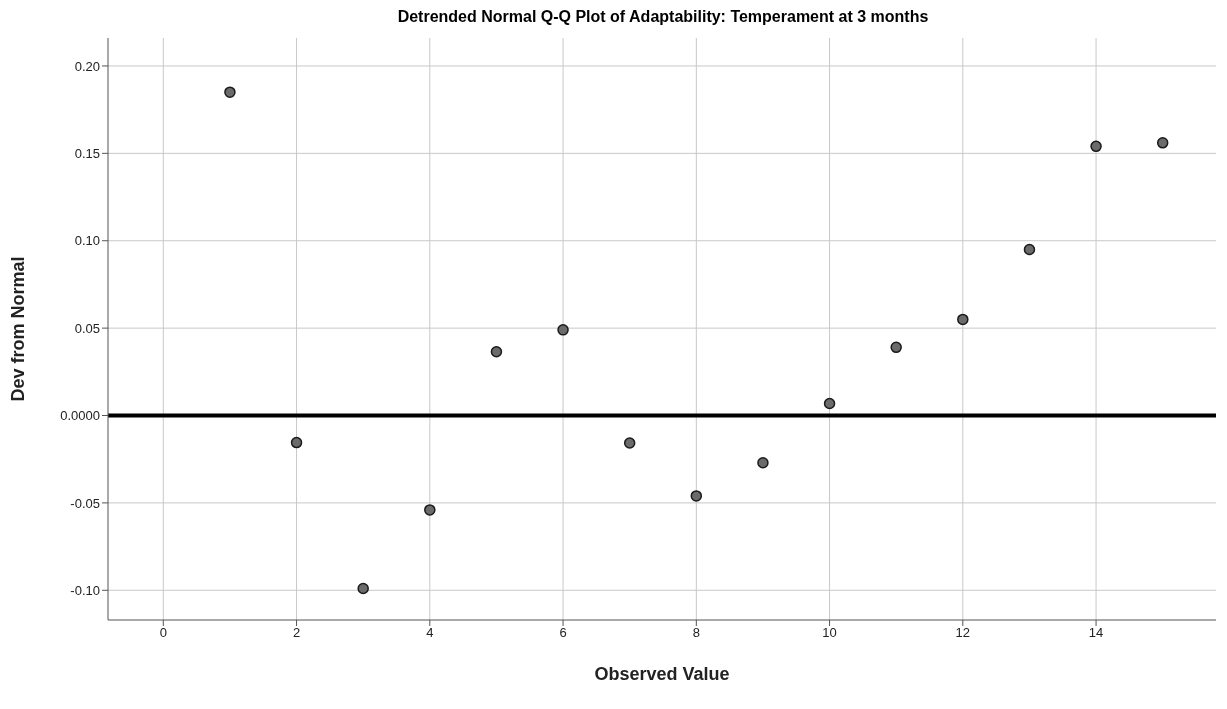 The width and height of the screenshot is (1227, 709). What do you see at coordinates (85, 503) in the screenshot?
I see `y-tick-label: -0.05` at bounding box center [85, 503].